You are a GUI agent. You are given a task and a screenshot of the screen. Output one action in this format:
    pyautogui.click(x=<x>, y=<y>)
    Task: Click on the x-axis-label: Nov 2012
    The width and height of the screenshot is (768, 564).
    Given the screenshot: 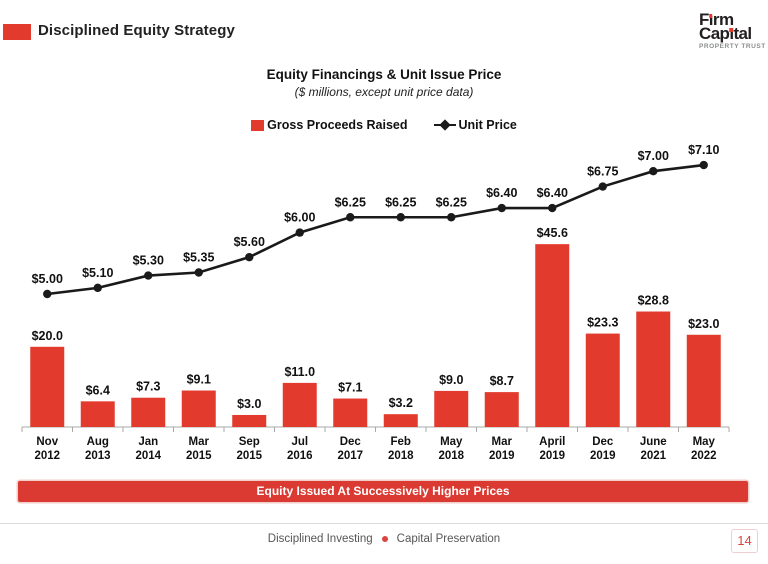 What is the action you would take?
    pyautogui.click(x=47, y=449)
    